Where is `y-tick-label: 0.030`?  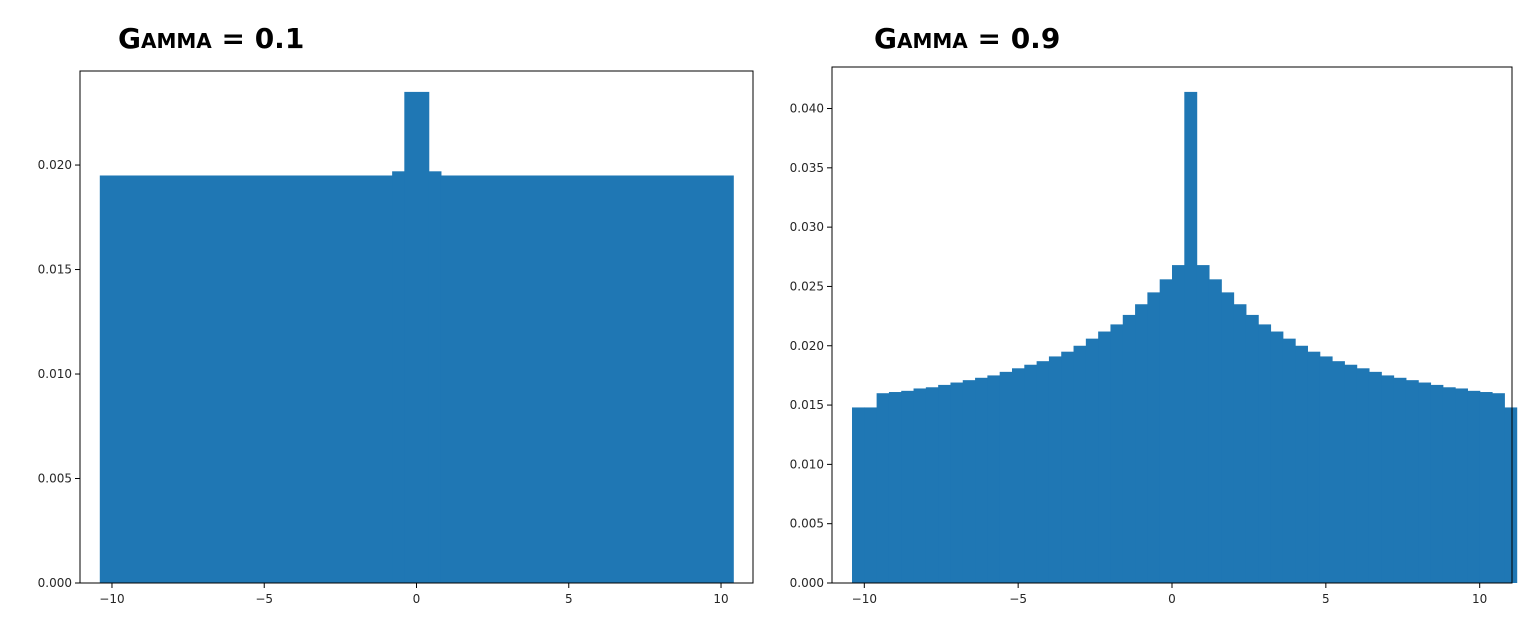
y-tick-label: 0.030 is located at coordinates (807, 227).